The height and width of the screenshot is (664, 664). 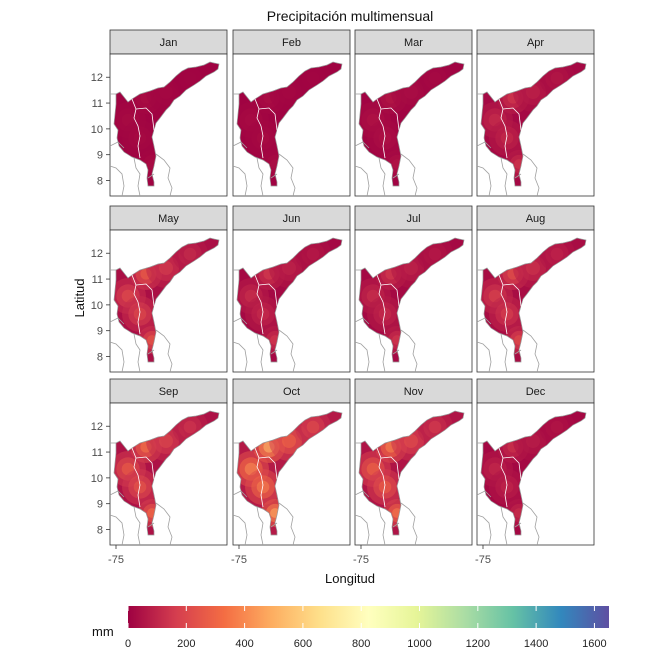 I want to click on legend-tick-label: 1000, so click(x=419, y=644).